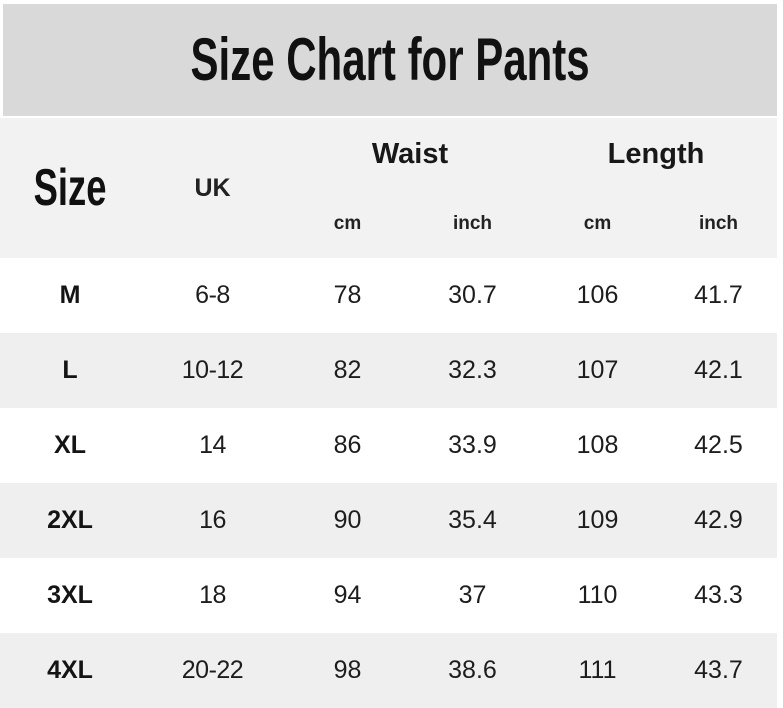 This screenshot has height=708, width=783. I want to click on cell-uk: 14, so click(212, 445).